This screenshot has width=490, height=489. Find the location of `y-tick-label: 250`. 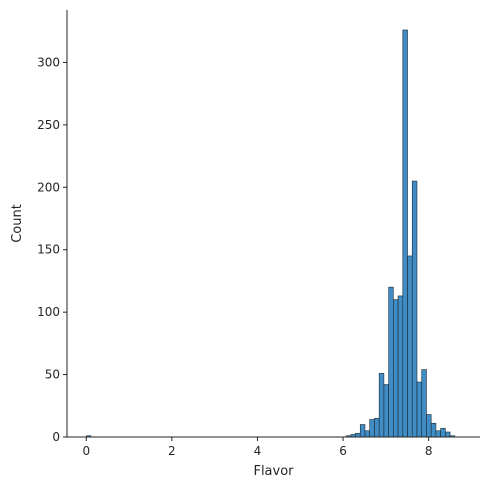

y-tick-label: 250 is located at coordinates (48, 125).